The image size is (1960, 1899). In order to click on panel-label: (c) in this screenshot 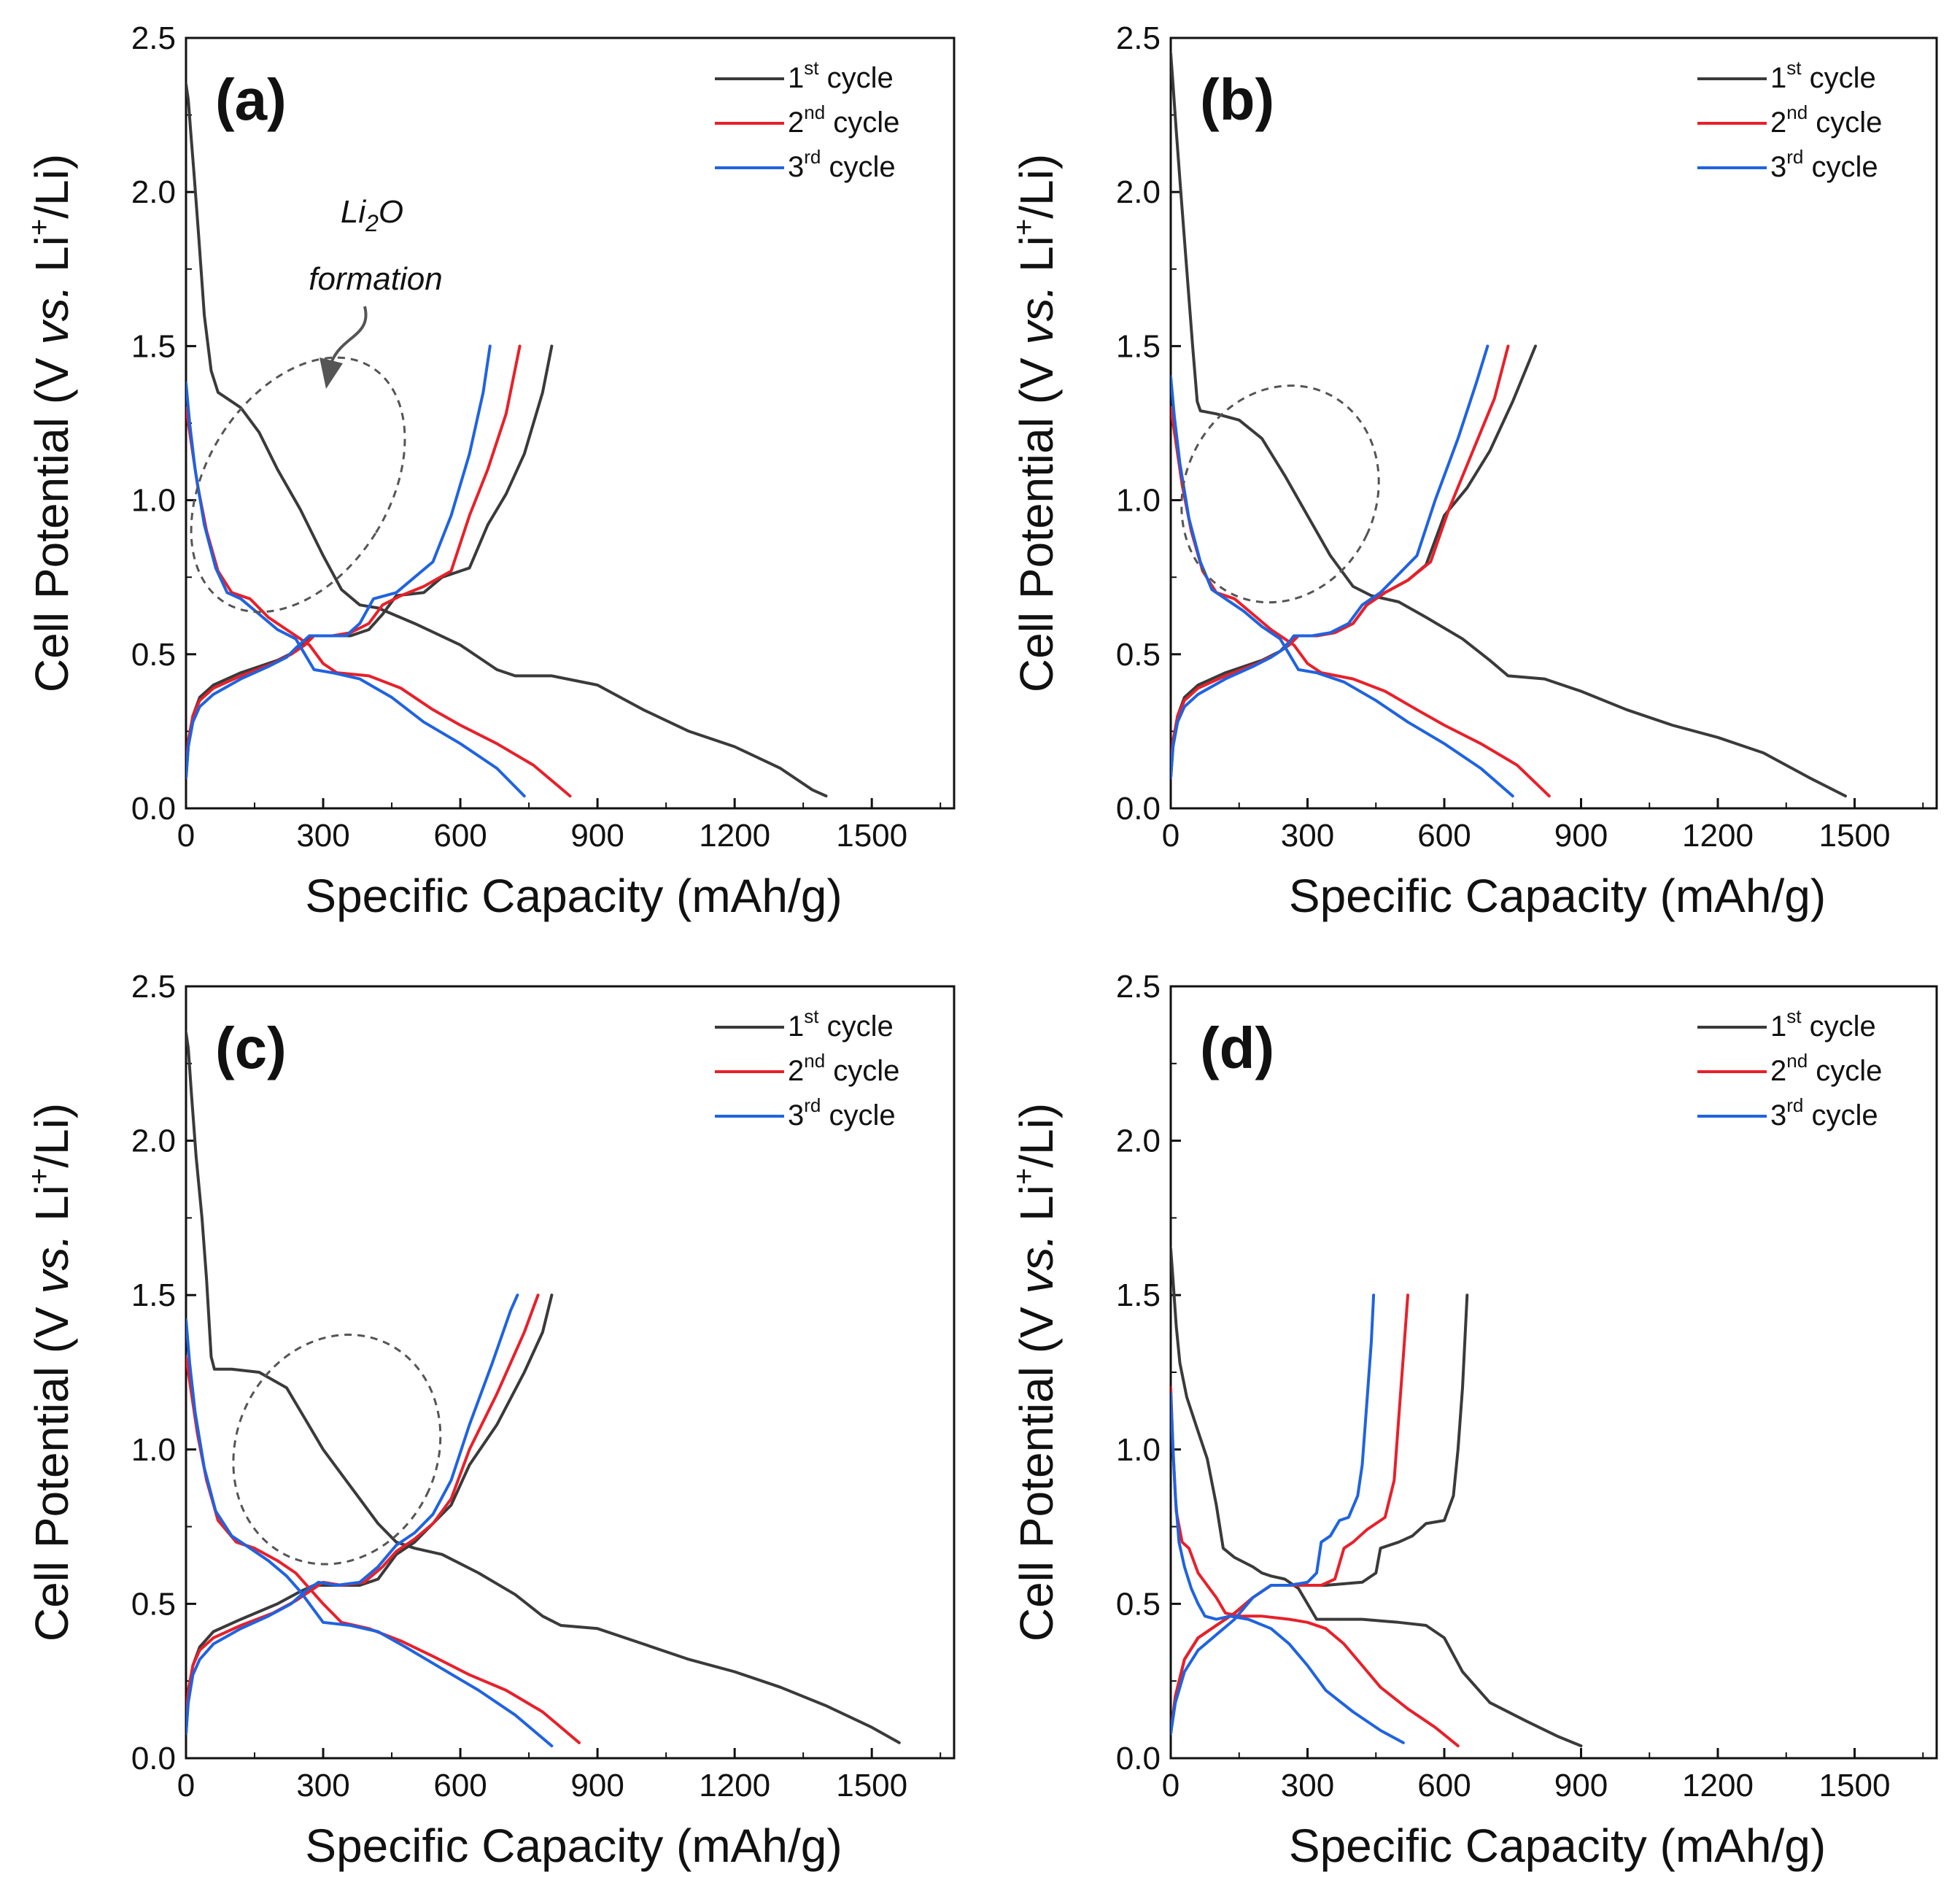, I will do `click(251, 1048)`.